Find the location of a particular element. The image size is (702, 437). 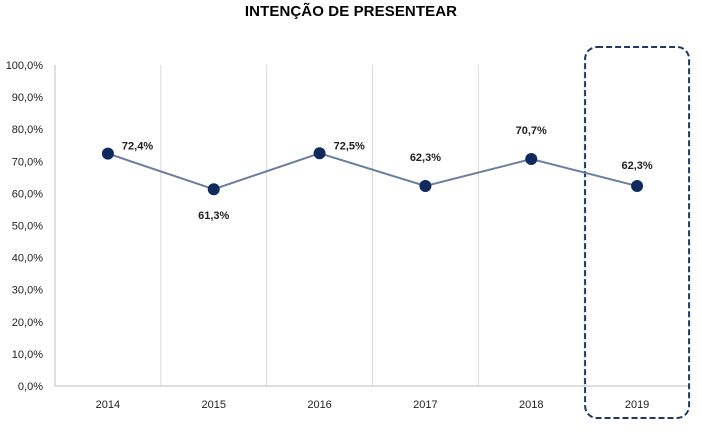

x-tick-label: 2014 is located at coordinates (108, 405).